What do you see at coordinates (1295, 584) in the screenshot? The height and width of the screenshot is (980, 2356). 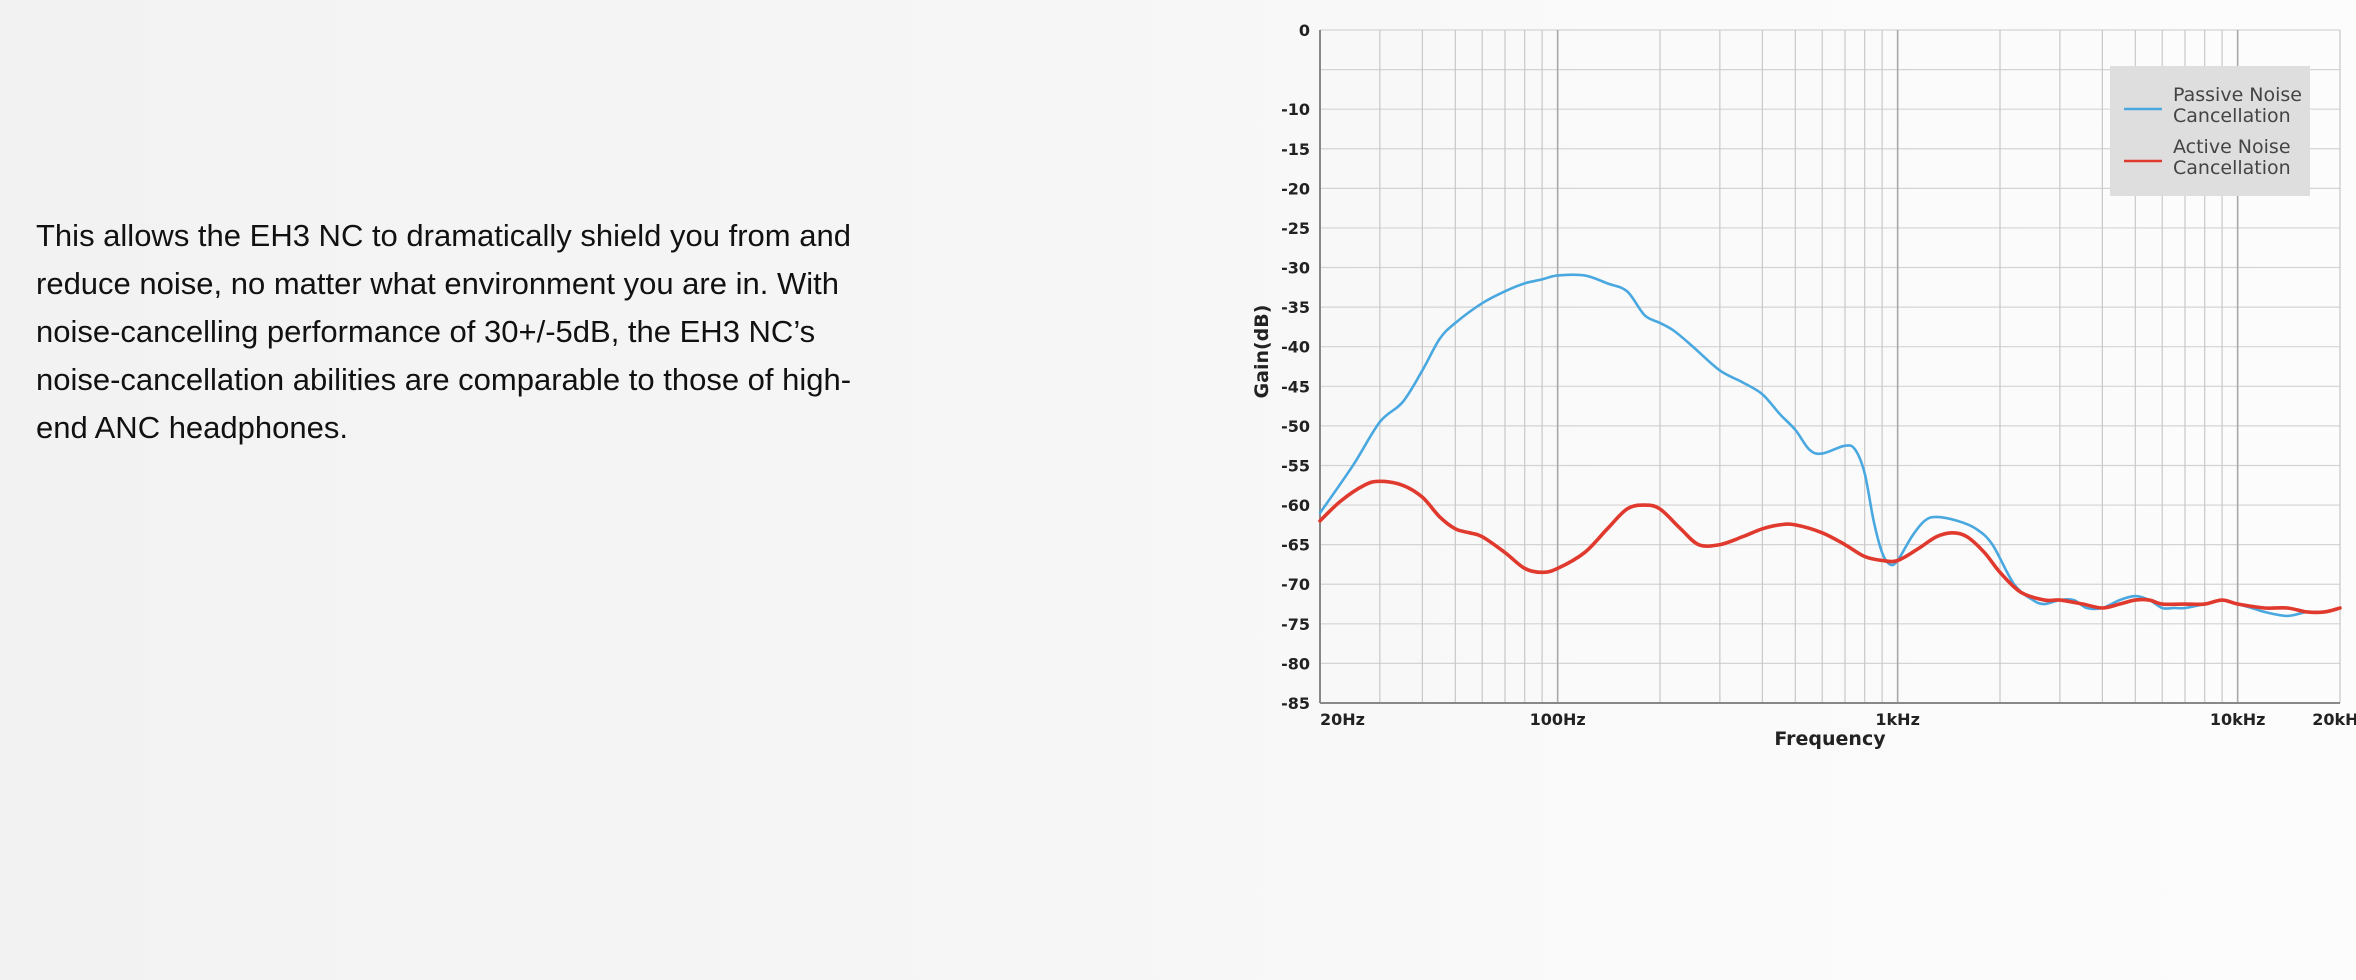 I see `y-tick-label: -70` at bounding box center [1295, 584].